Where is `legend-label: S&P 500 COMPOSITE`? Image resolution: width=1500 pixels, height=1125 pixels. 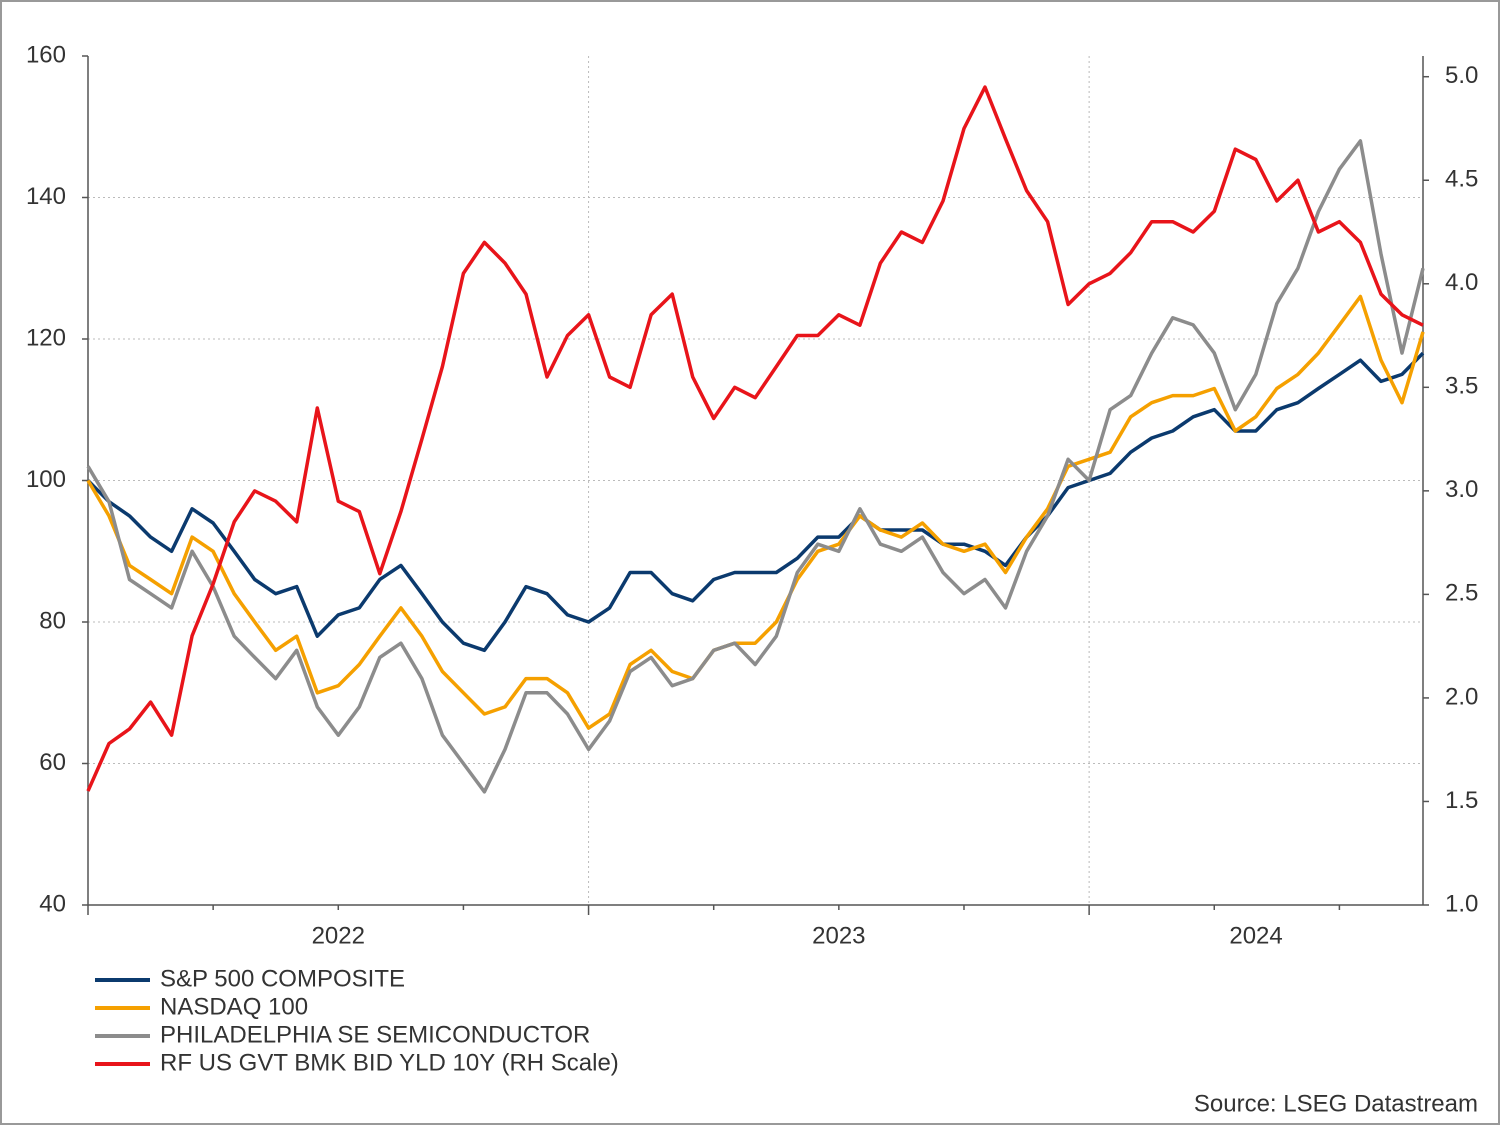
legend-label: S&P 500 COMPOSITE is located at coordinates (282, 978).